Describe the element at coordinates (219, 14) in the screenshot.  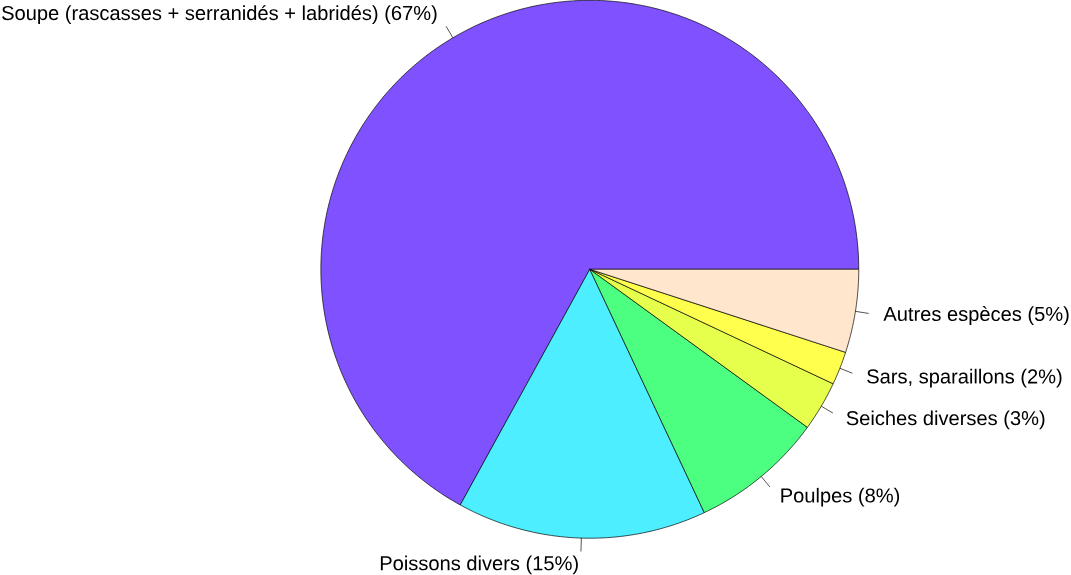
I see `slice-label: Soupe (rascasses + serranidés + labridés) (67%)` at that location.